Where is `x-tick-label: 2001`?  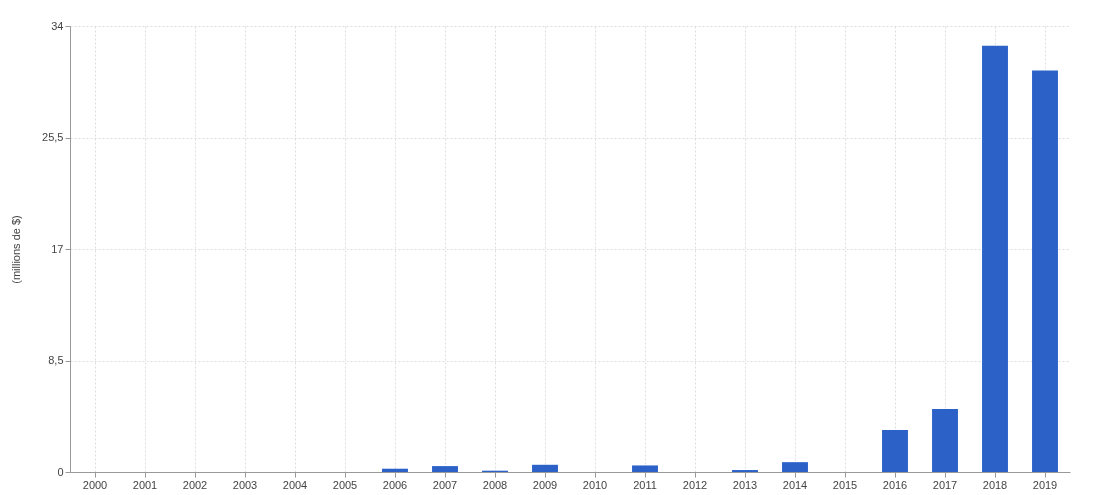
x-tick-label: 2001 is located at coordinates (145, 484).